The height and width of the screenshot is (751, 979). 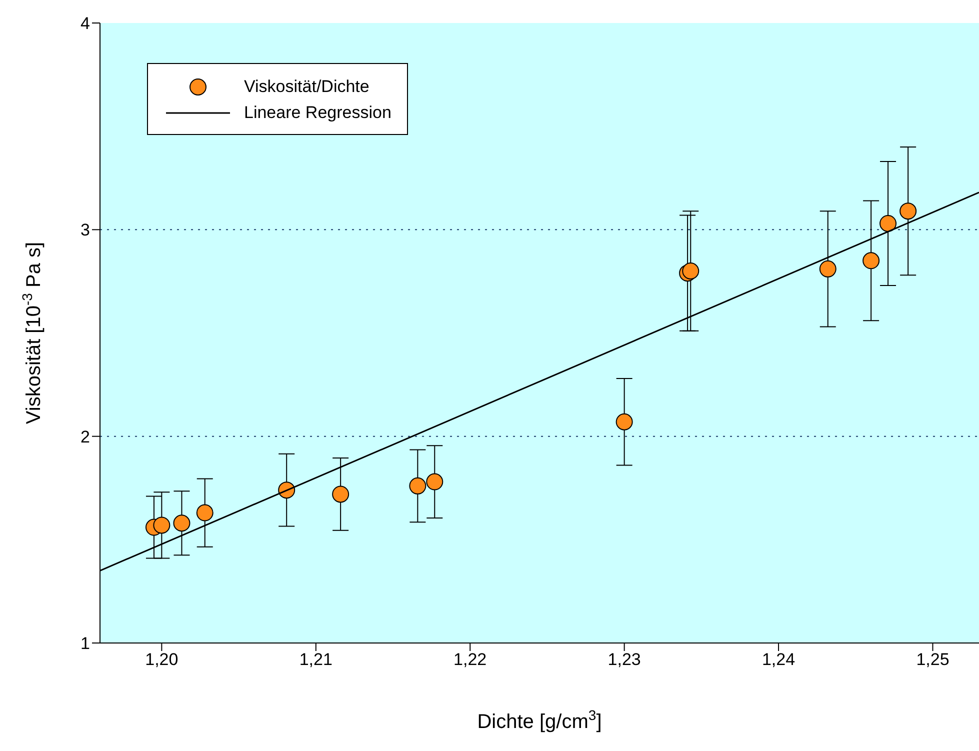 I want to click on legend-label: Viskosität/Dichte, so click(x=307, y=87).